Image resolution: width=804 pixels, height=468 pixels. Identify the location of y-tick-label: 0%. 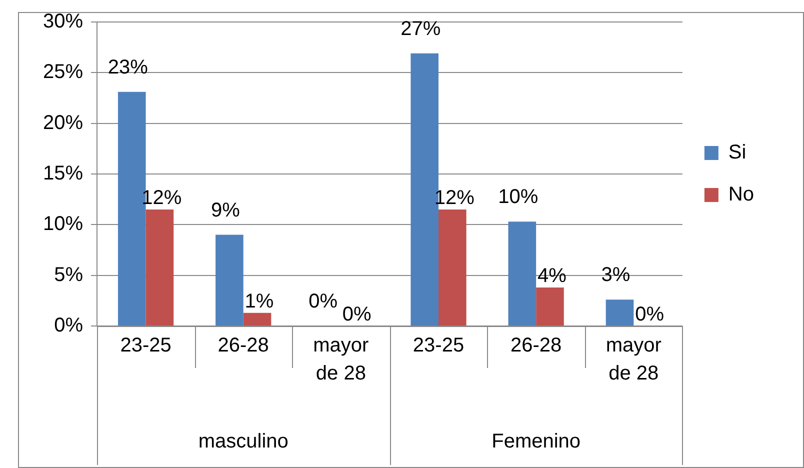
(69, 325).